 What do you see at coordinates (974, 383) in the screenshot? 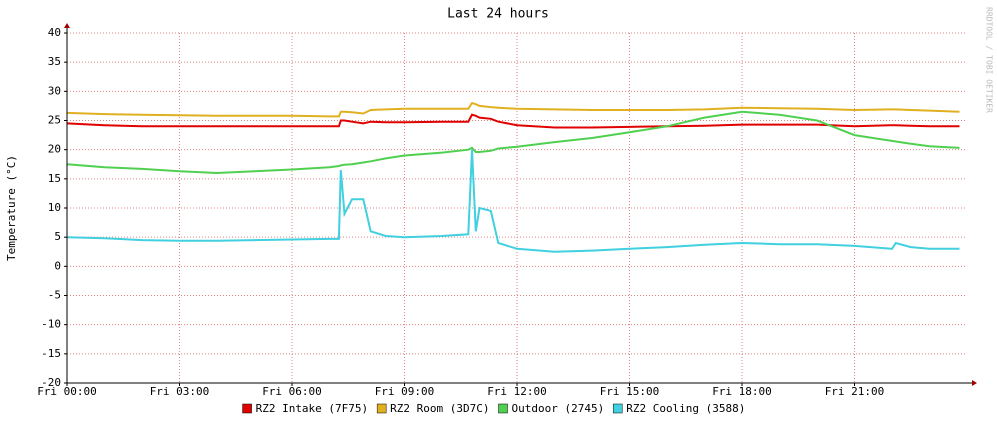
I see `x-arrow` at bounding box center [974, 383].